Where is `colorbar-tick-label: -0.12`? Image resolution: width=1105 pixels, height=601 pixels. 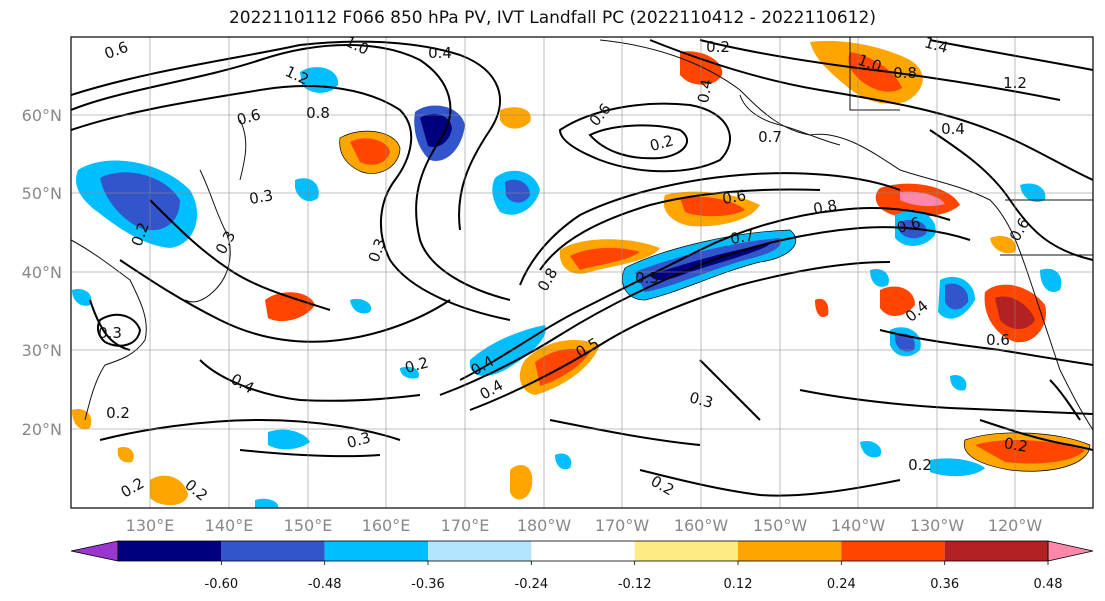 colorbar-tick-label: -0.12 is located at coordinates (635, 584).